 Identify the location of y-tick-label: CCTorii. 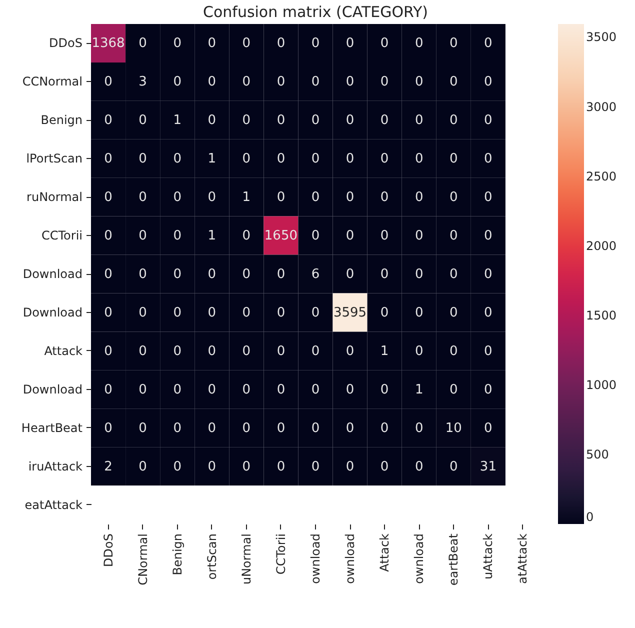
(62, 235).